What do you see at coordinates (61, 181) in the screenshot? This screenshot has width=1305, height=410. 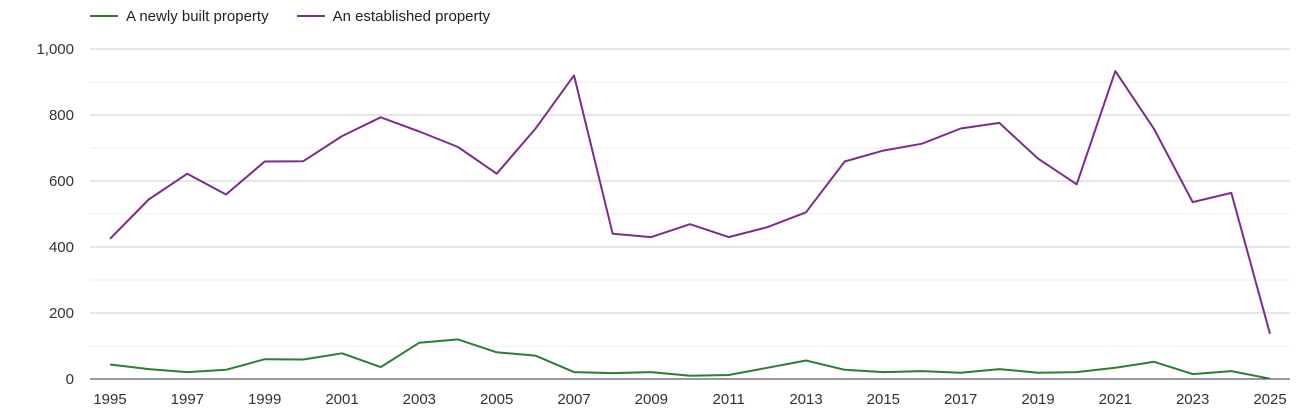 I see `y-tick-label: 600` at bounding box center [61, 181].